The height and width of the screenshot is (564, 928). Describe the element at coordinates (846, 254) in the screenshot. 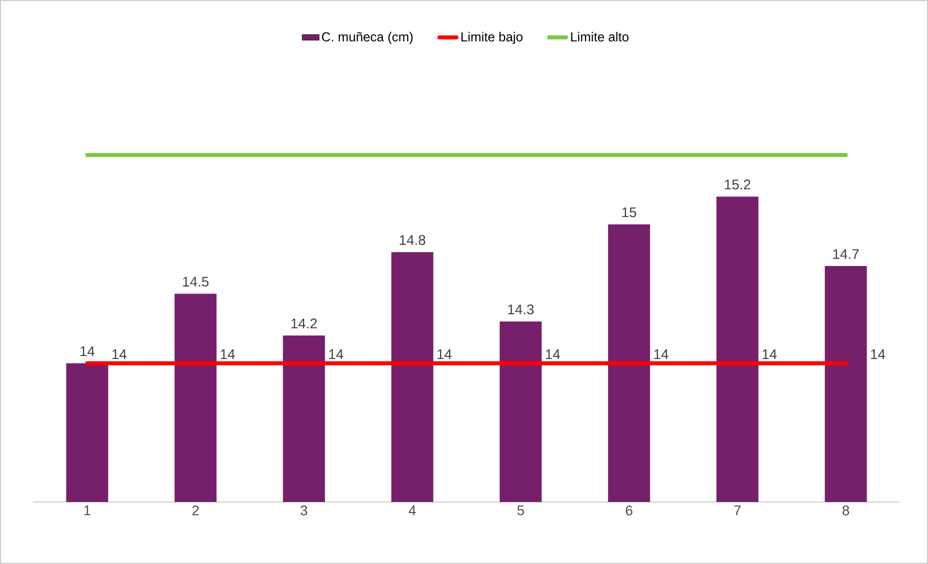

I see `data-label: 14.7` at that location.